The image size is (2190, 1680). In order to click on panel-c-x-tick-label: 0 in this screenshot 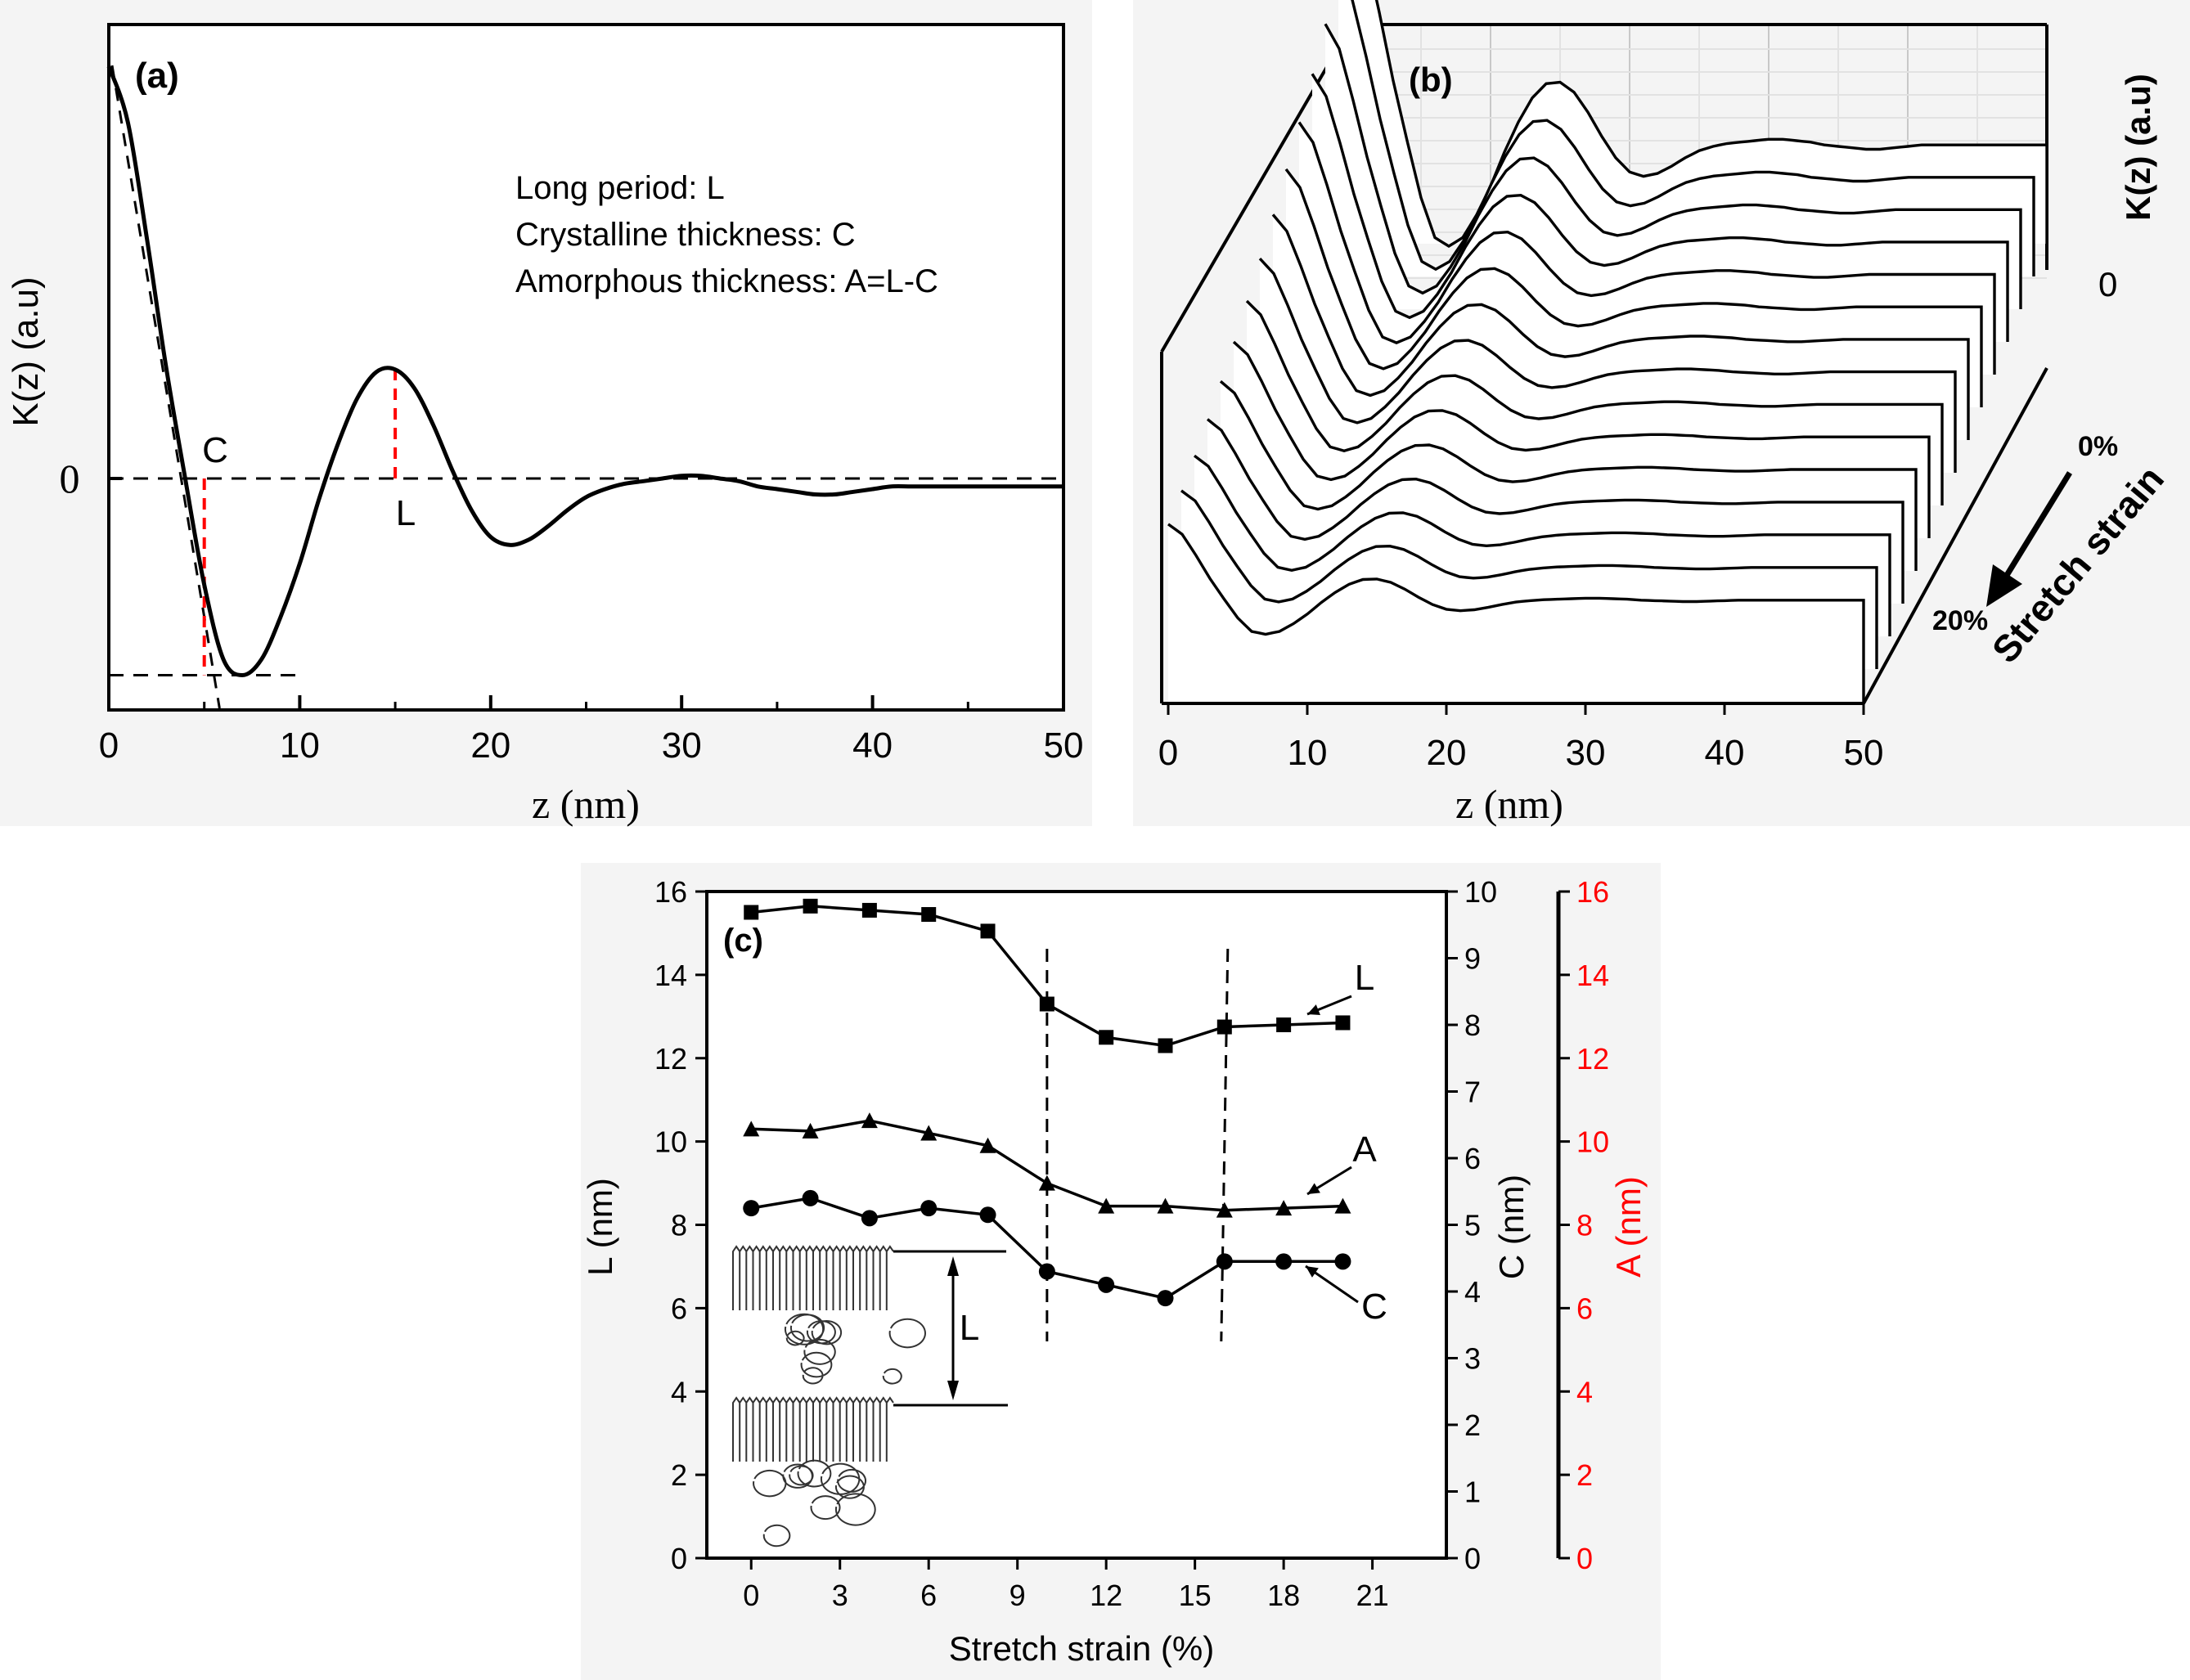, I will do `click(751, 1596)`.